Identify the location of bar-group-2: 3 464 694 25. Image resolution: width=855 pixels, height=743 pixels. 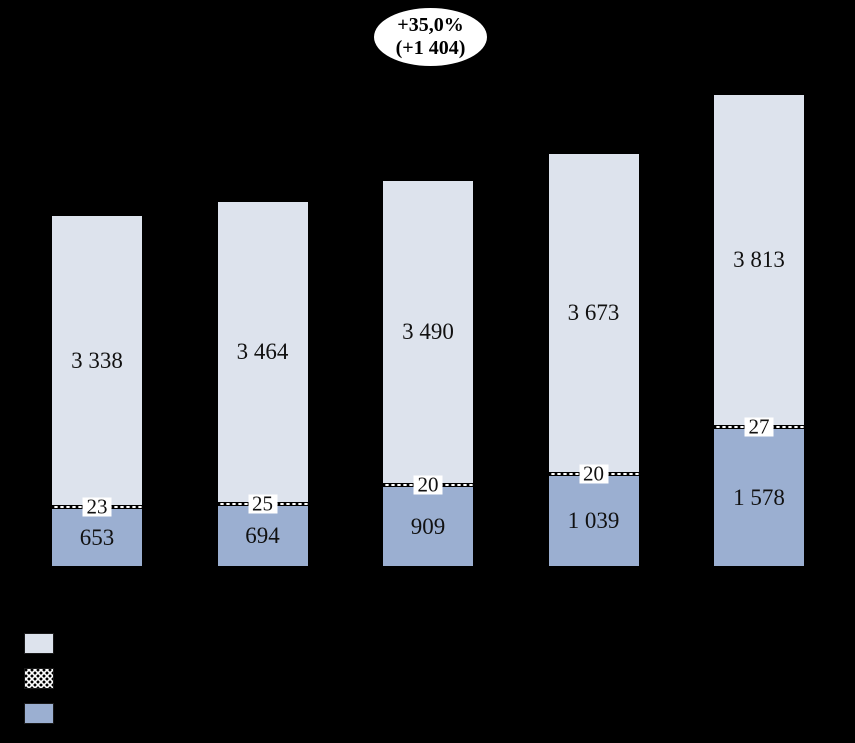
(262, 383).